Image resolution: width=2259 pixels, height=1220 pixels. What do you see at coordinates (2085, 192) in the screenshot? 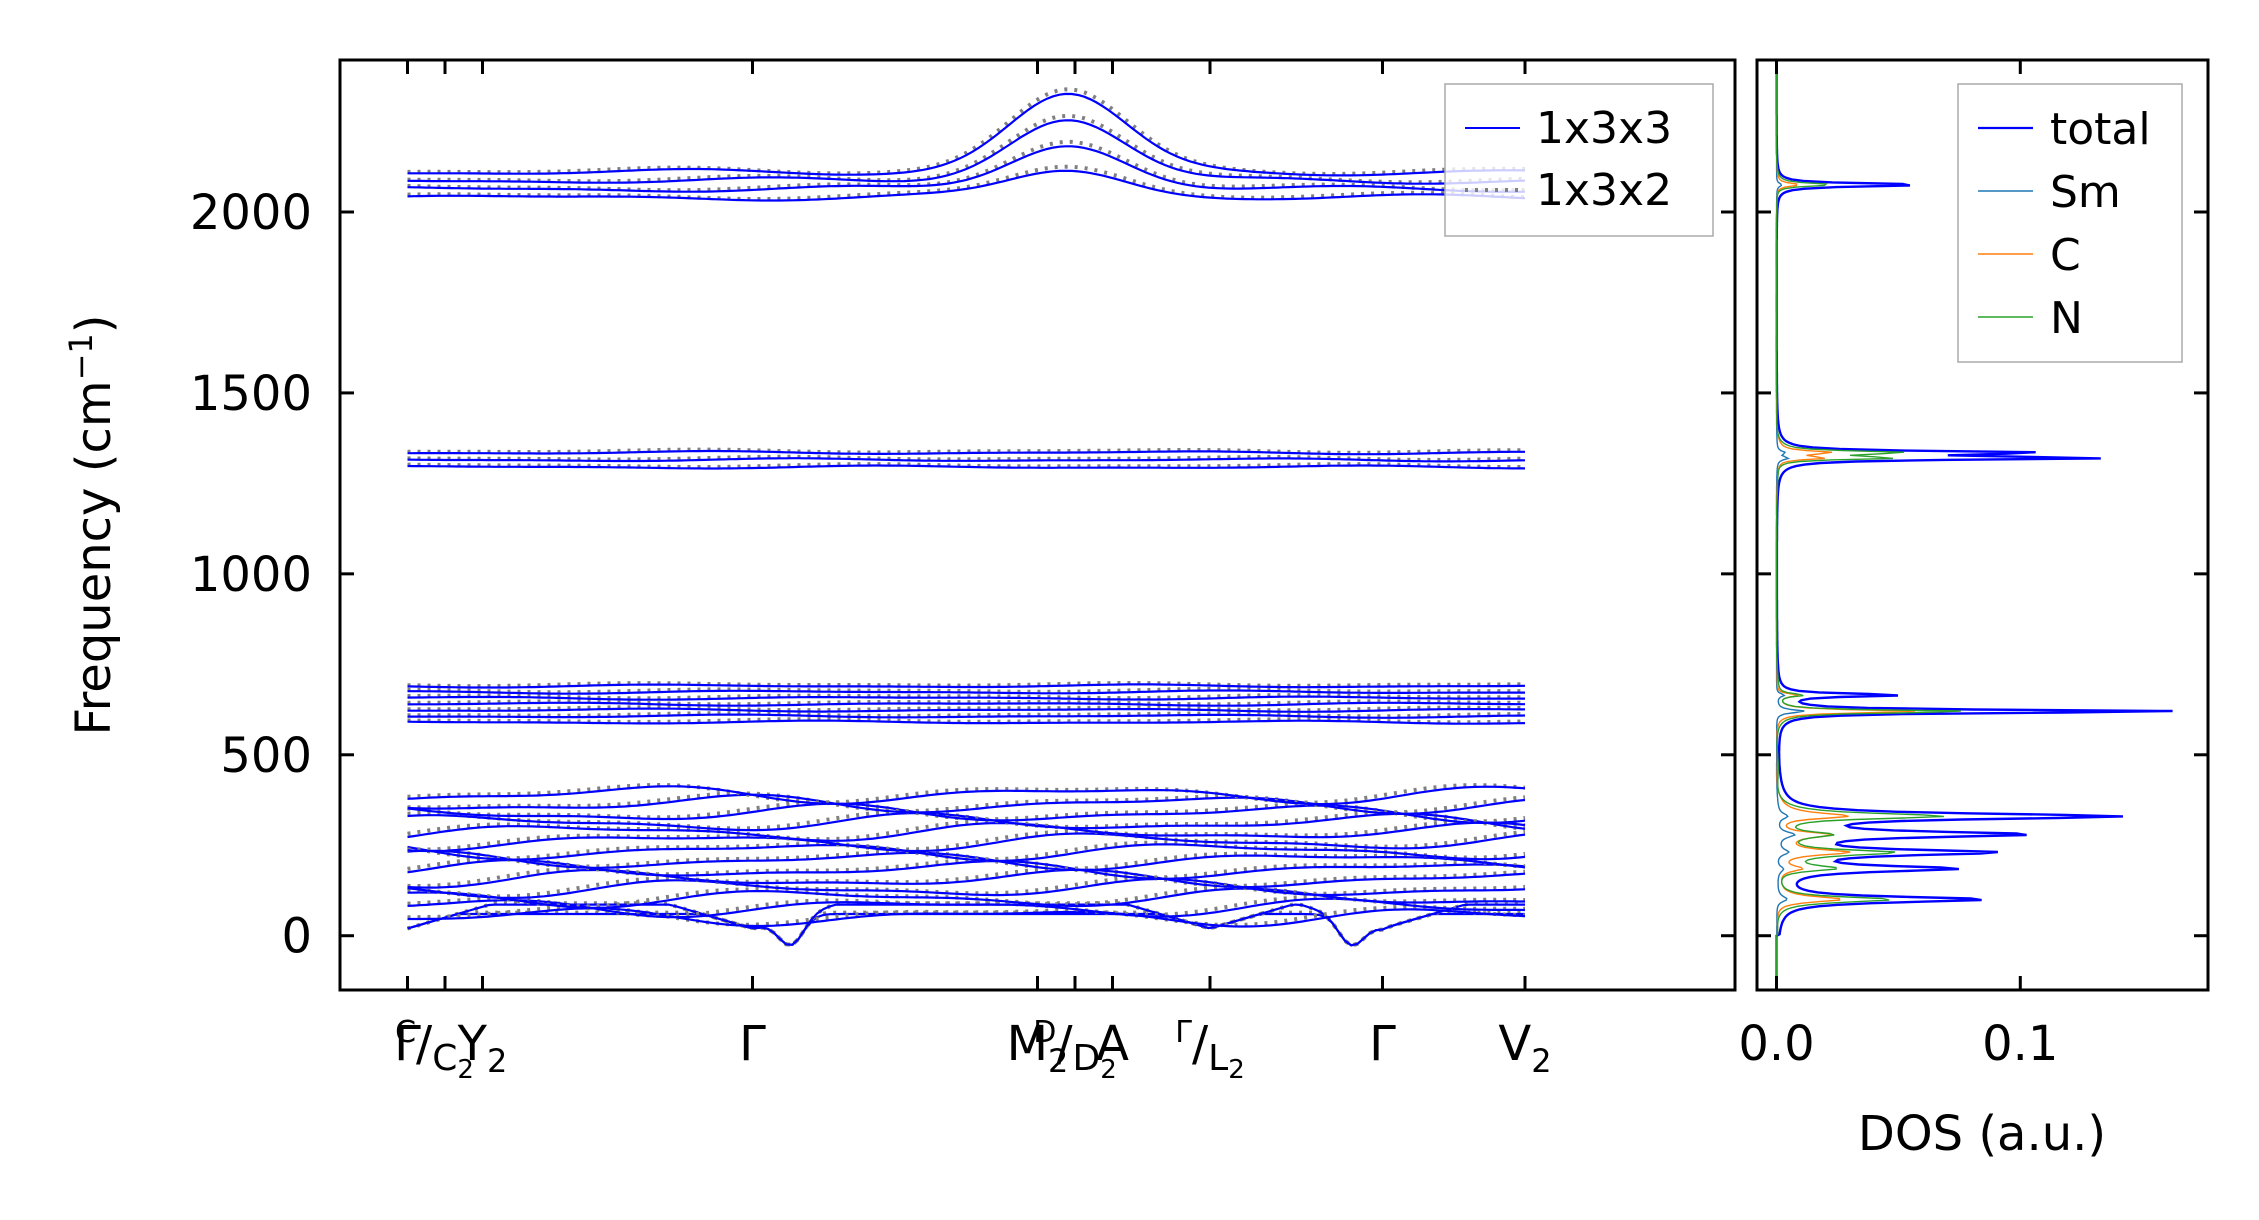
I see `dos-legend-label-Sm: Sm` at bounding box center [2085, 192].